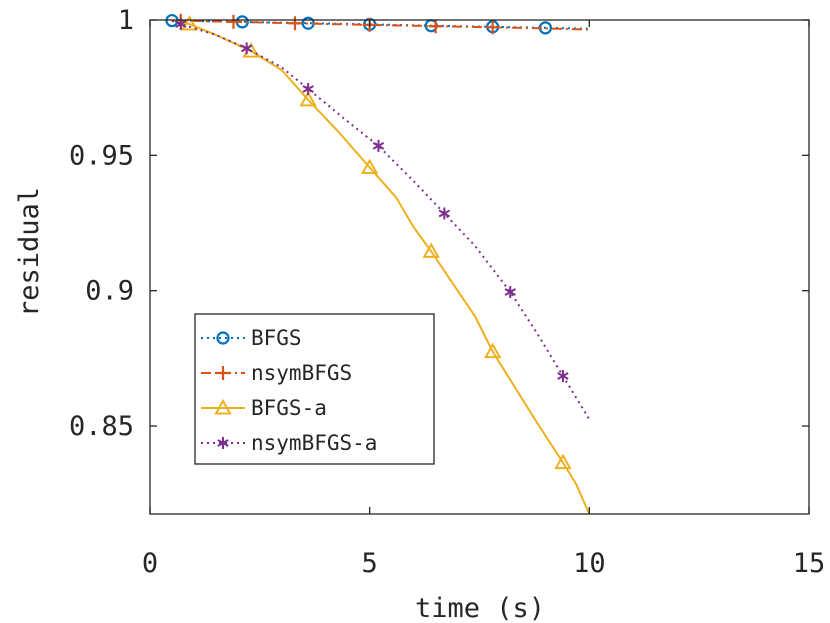 The width and height of the screenshot is (830, 623). I want to click on y-tick-label: 0.95, so click(101, 155).